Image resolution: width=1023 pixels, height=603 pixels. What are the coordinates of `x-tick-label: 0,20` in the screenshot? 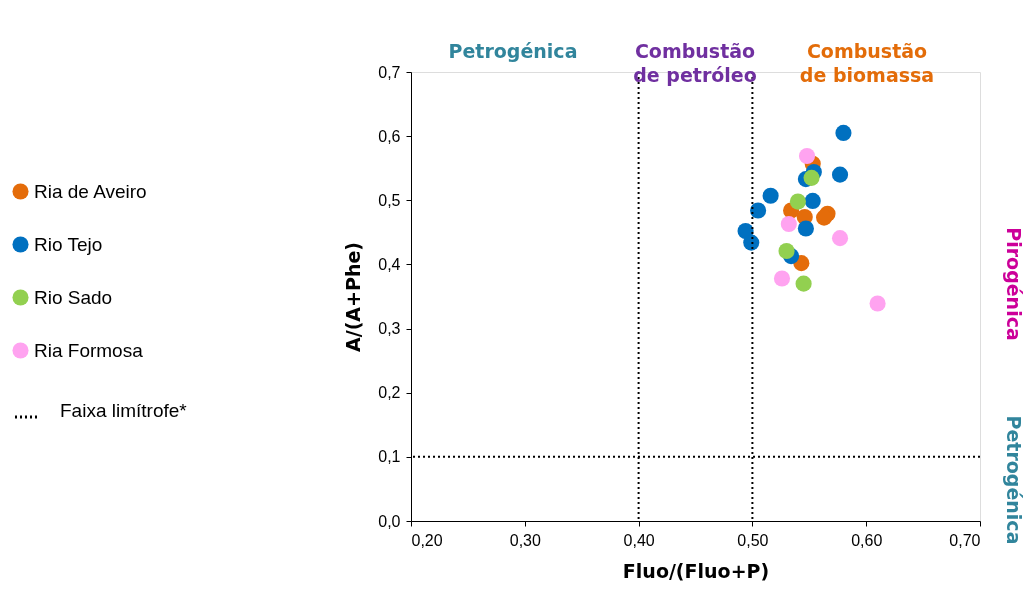 It's located at (427, 540).